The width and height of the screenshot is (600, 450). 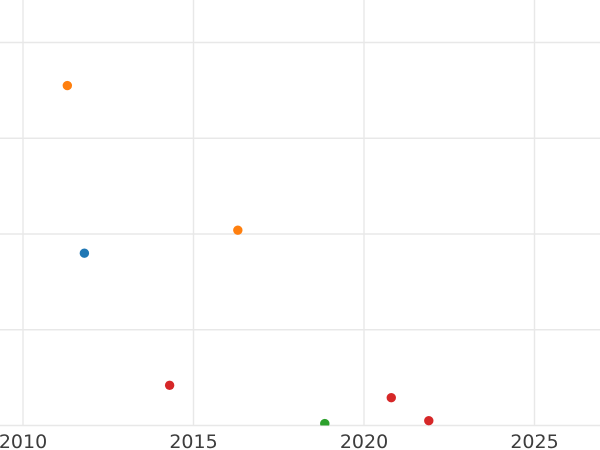 What do you see at coordinates (534, 440) in the screenshot?
I see `x-tick-label: 2025` at bounding box center [534, 440].